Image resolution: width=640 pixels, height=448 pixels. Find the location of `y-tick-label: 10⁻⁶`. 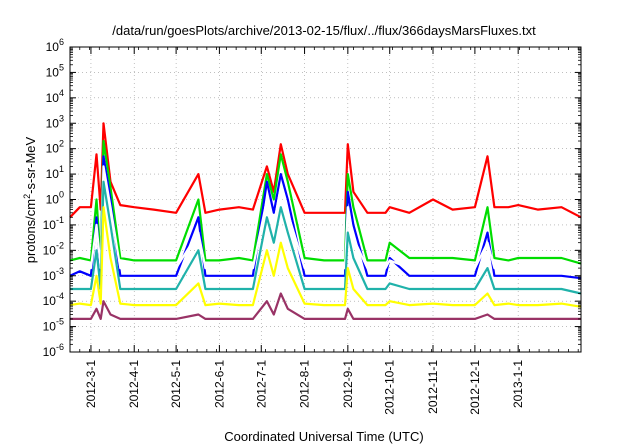

y-tick-label: 10⁻⁶ is located at coordinates (53, 350).